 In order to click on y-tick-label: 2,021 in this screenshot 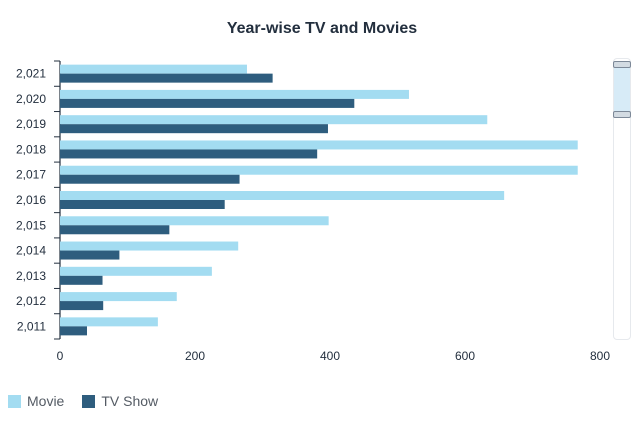, I will do `click(31, 74)`.